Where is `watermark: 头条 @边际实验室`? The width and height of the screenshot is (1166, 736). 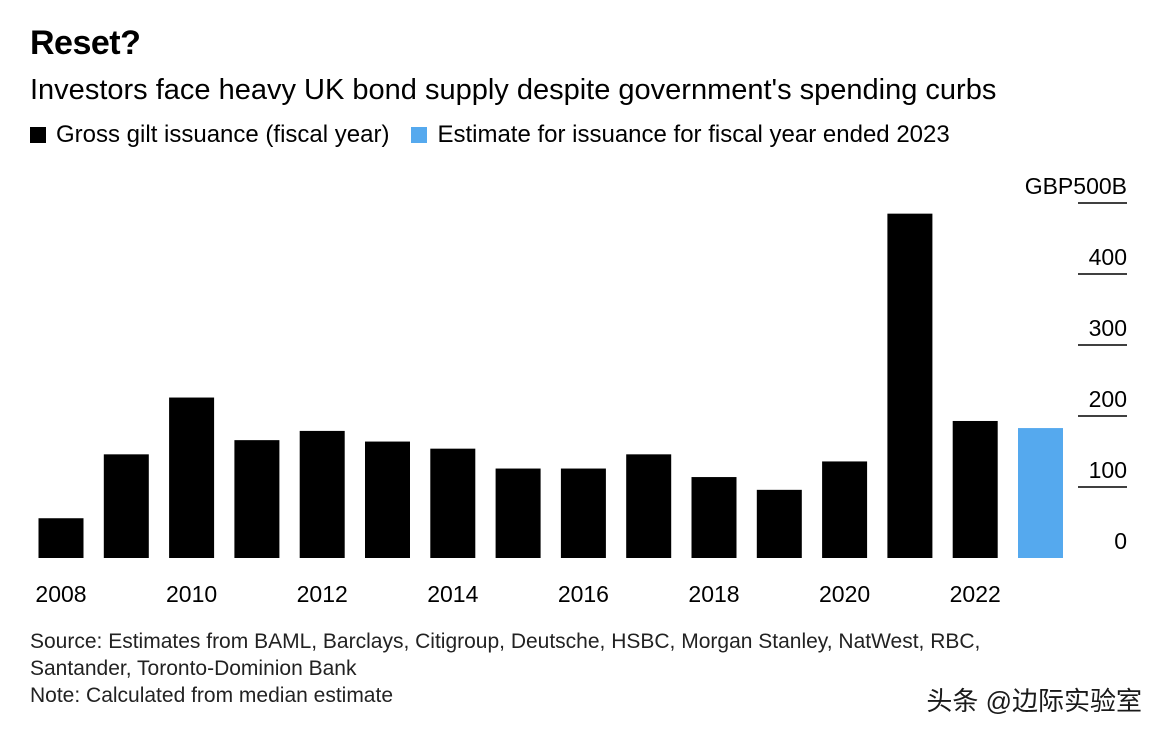
watermark: 头条 @边际实验室 is located at coordinates (1034, 701).